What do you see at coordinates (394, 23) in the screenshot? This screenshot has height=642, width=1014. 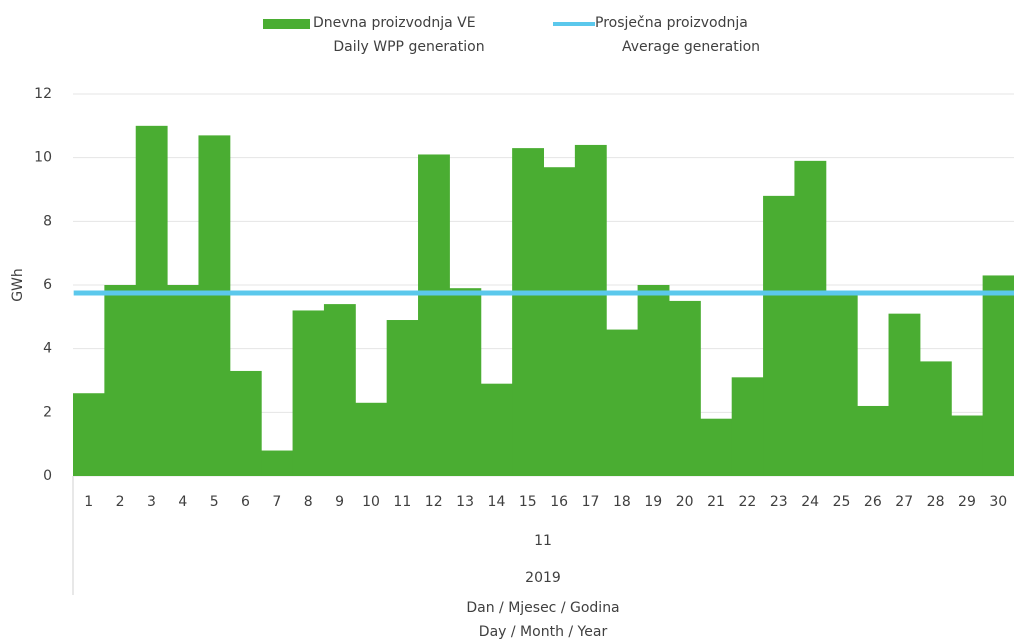 I see `legend-label: Dnevna proizvodnja VE` at bounding box center [394, 23].